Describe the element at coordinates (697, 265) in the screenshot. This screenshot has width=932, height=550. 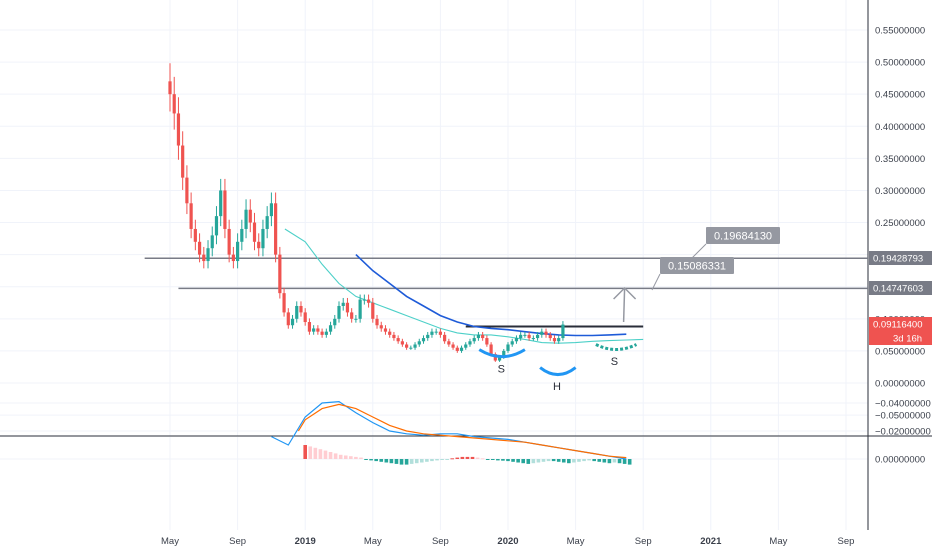
I see `annotation-2-box` at that location.